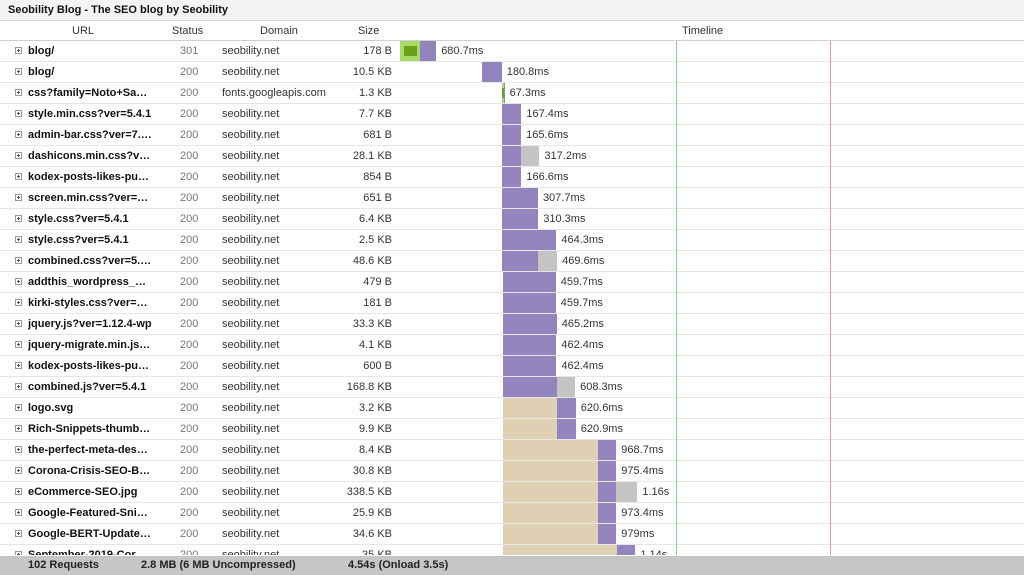 Image resolution: width=1024 pixels, height=575 pixels. Describe the element at coordinates (375, 408) in the screenshot. I see `request-size: 3.2 KB` at that location.